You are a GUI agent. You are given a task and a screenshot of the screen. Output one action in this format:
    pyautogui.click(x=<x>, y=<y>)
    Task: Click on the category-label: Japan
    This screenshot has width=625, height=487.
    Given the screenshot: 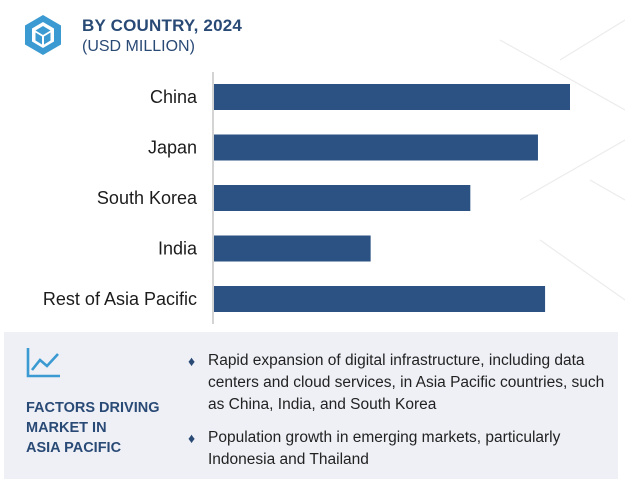 What is the action you would take?
    pyautogui.click(x=172, y=148)
    